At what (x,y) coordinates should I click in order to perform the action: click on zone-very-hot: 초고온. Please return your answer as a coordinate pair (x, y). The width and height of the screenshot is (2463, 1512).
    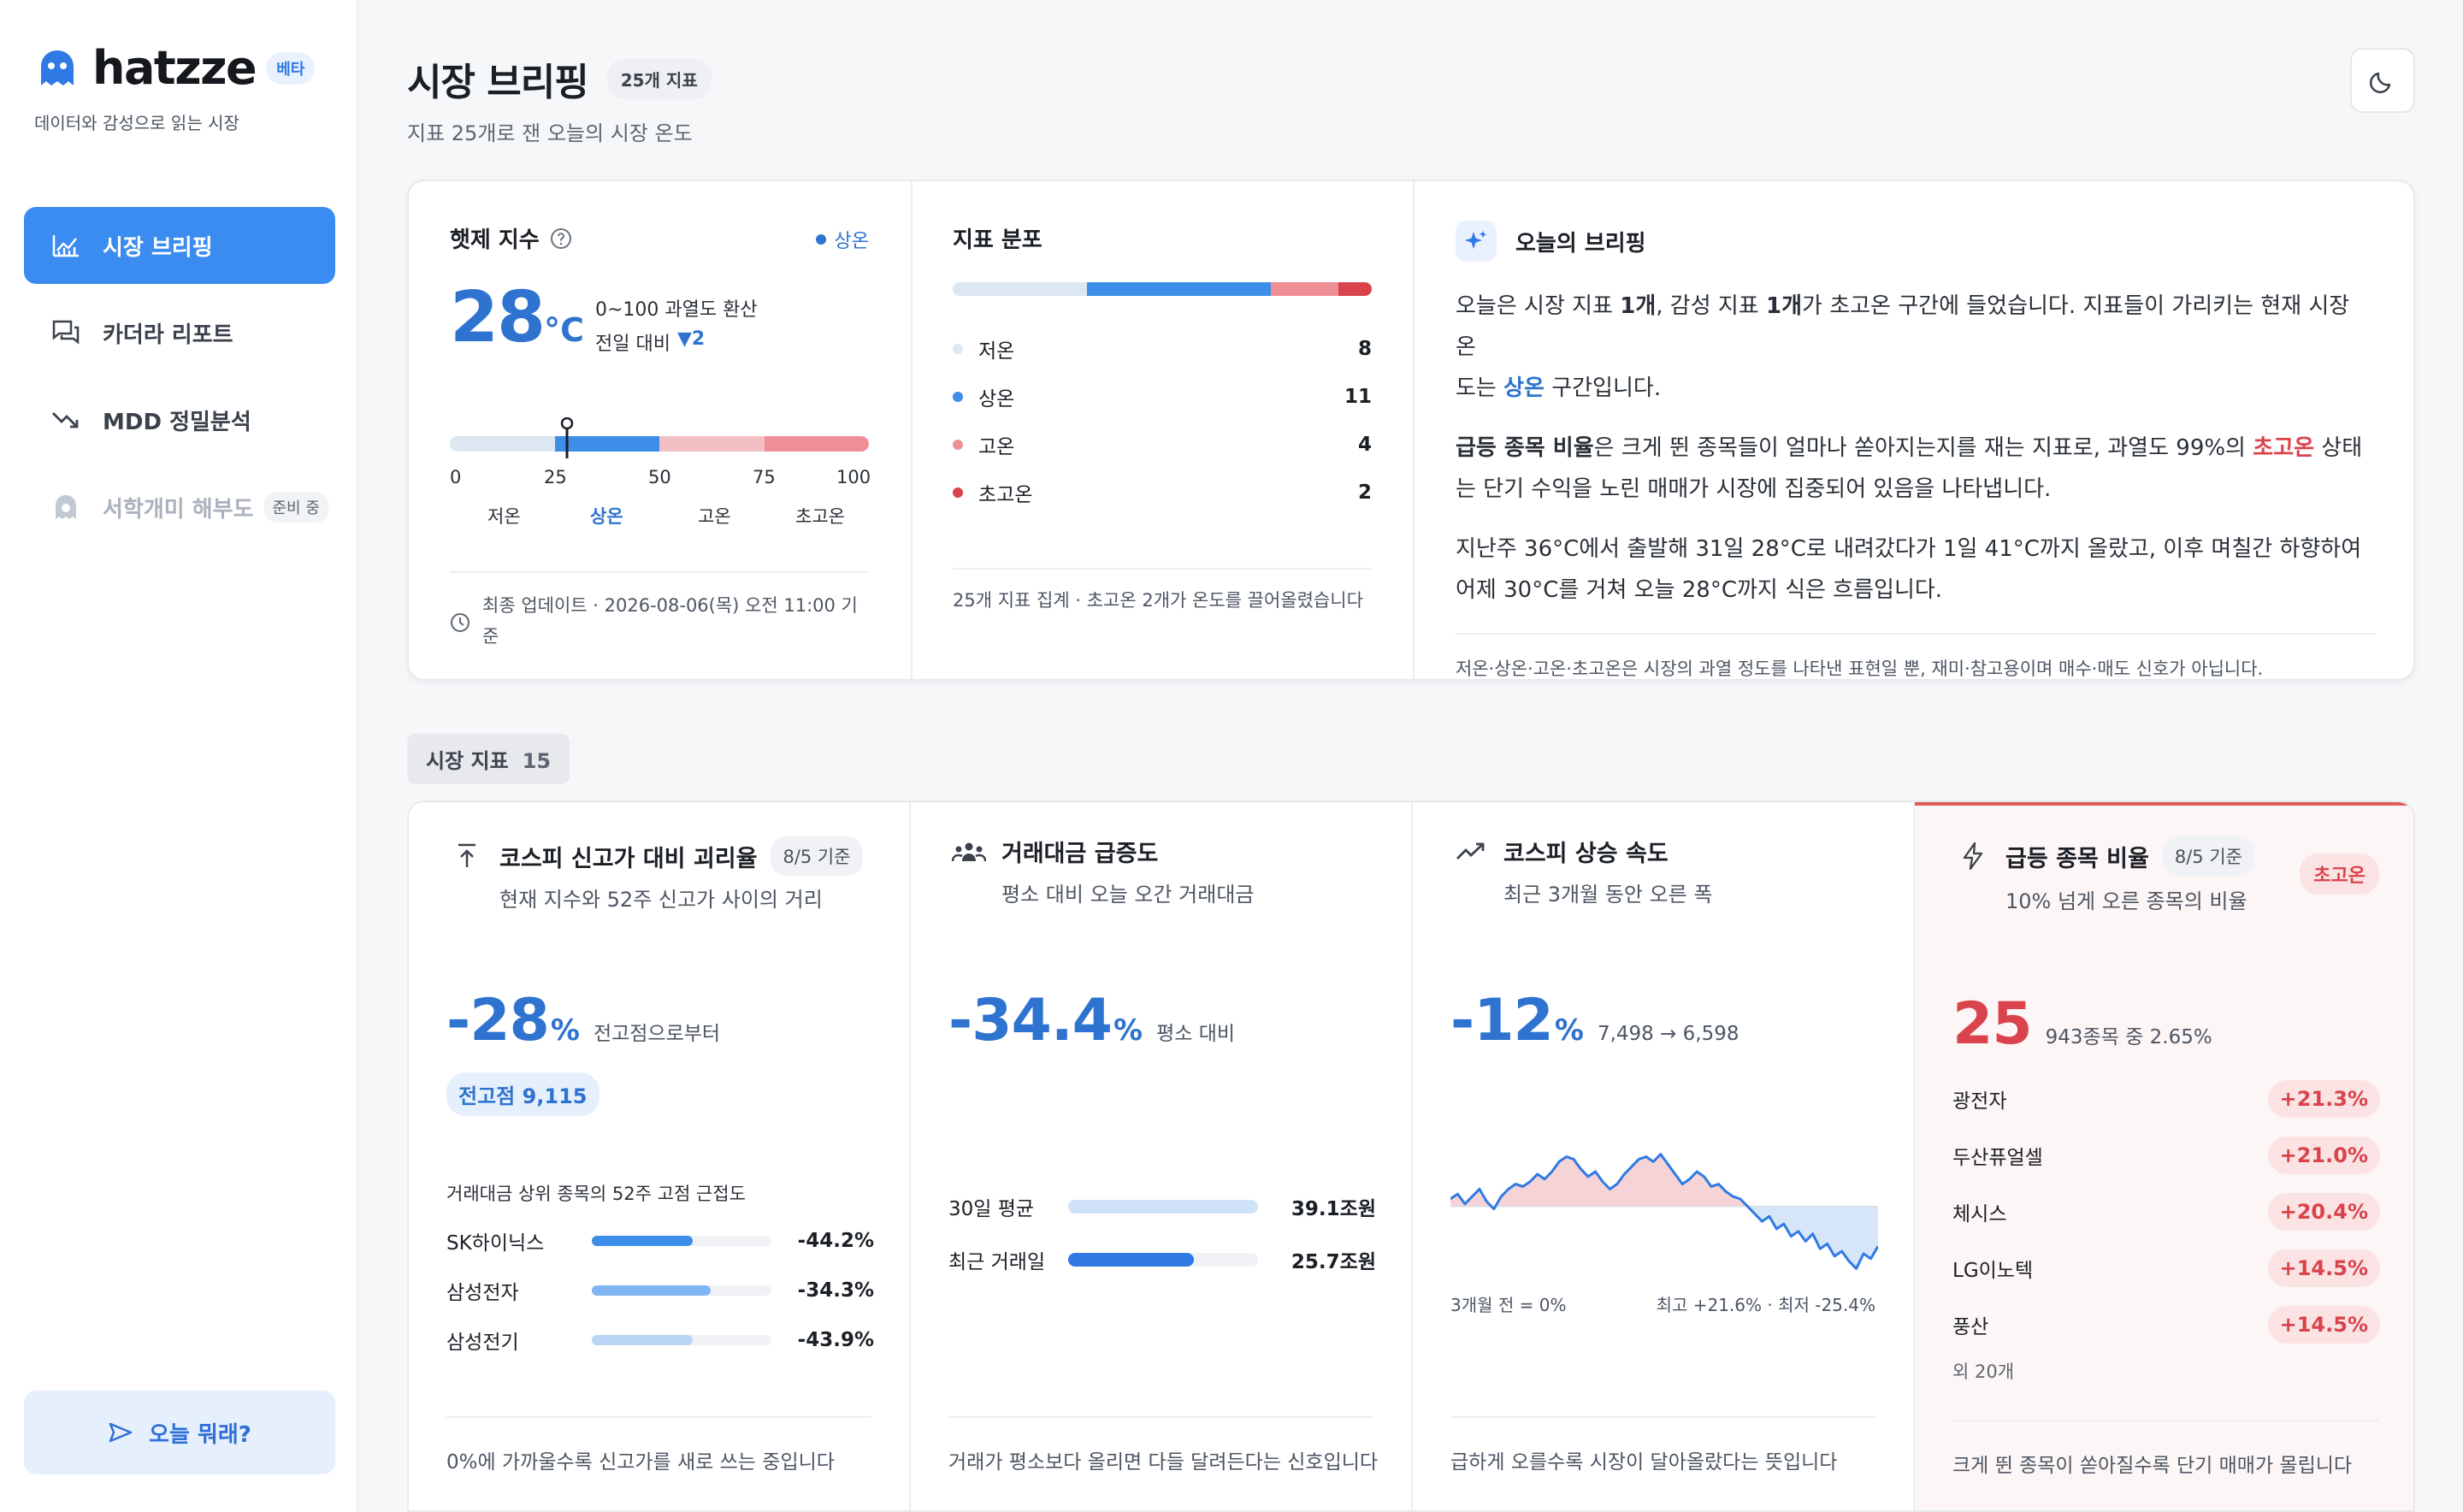
    Looking at the image, I should click on (820, 516).